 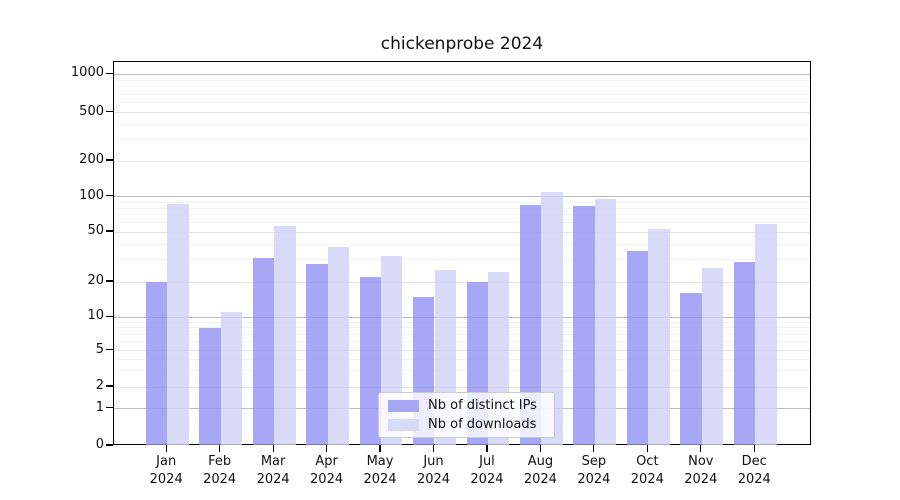 I want to click on bar-oct-downloads, so click(x=659, y=337).